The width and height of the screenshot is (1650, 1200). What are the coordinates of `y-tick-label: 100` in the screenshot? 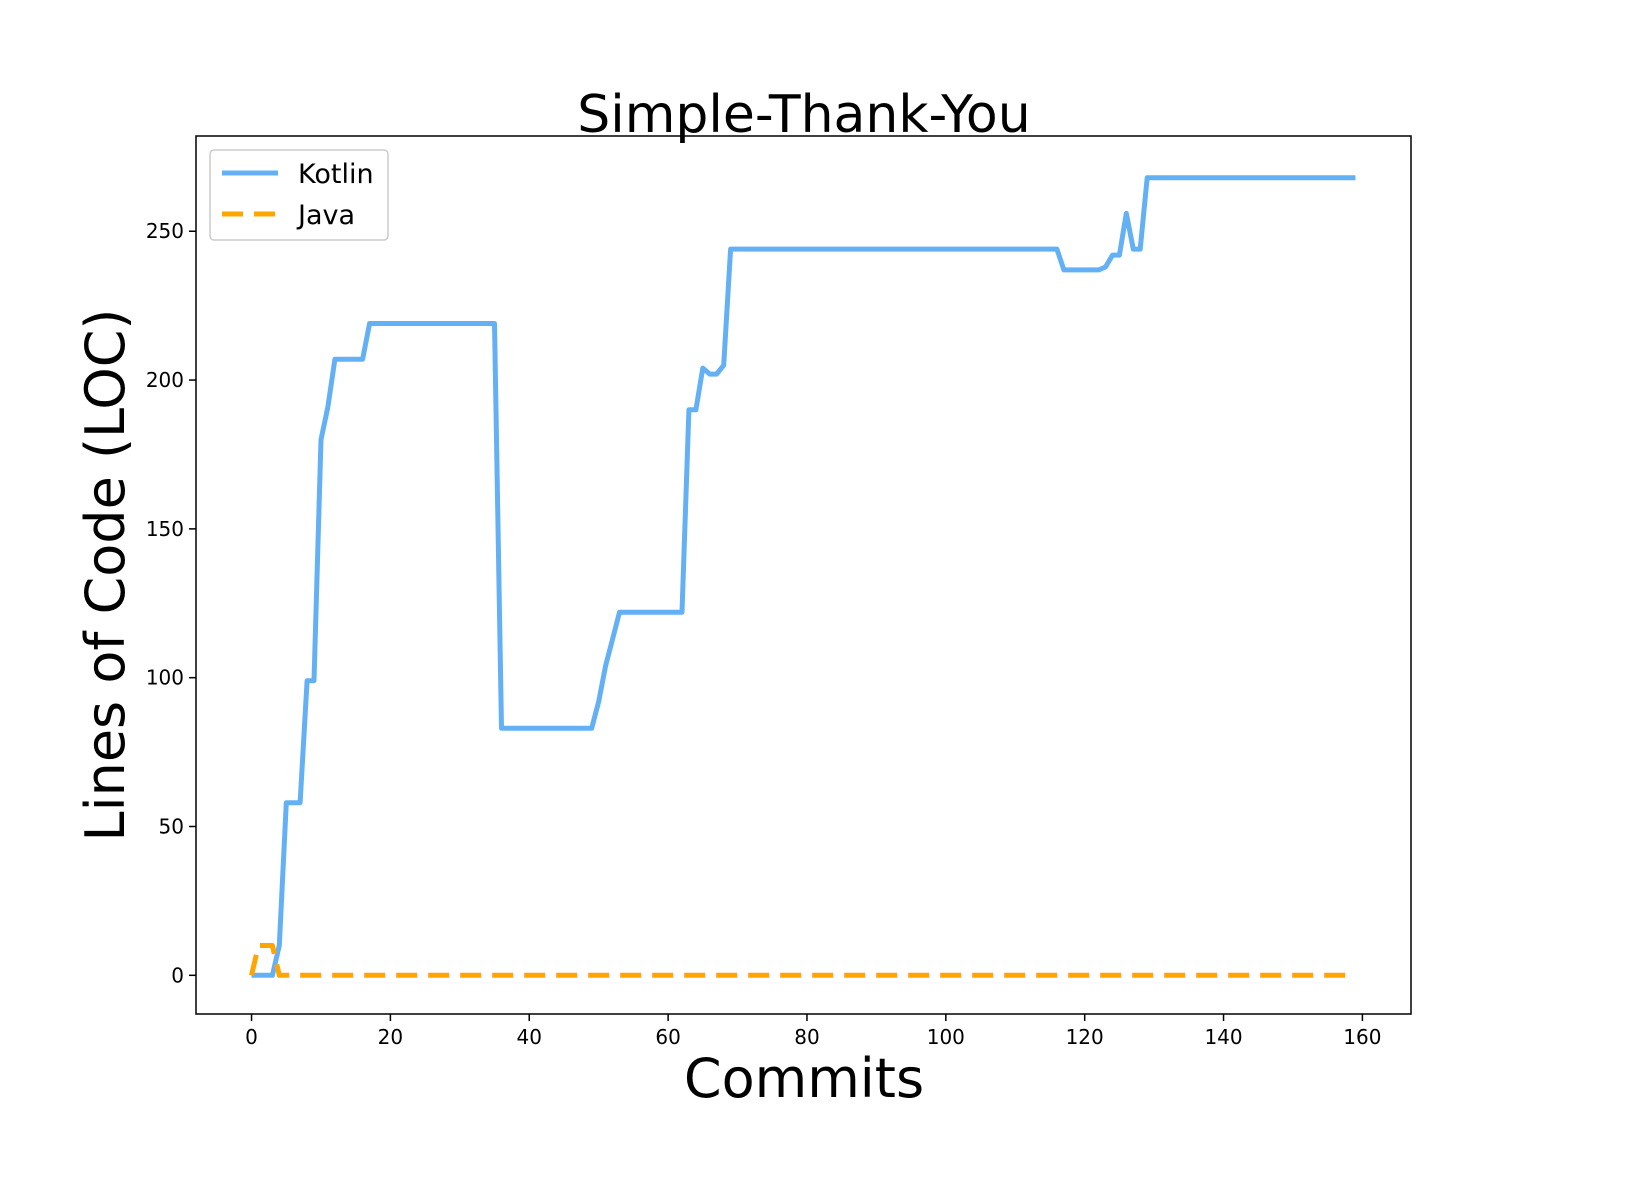 It's located at (165, 678).